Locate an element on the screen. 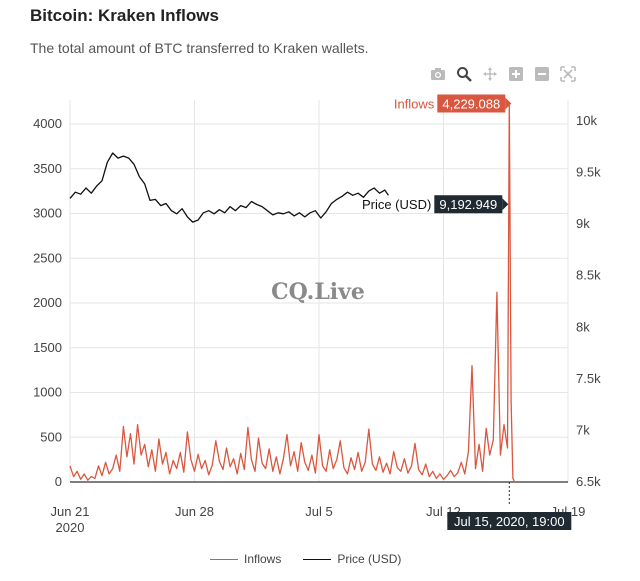 Image resolution: width=640 pixels, height=581 pixels. hover-inflows-box is located at coordinates (471, 103).